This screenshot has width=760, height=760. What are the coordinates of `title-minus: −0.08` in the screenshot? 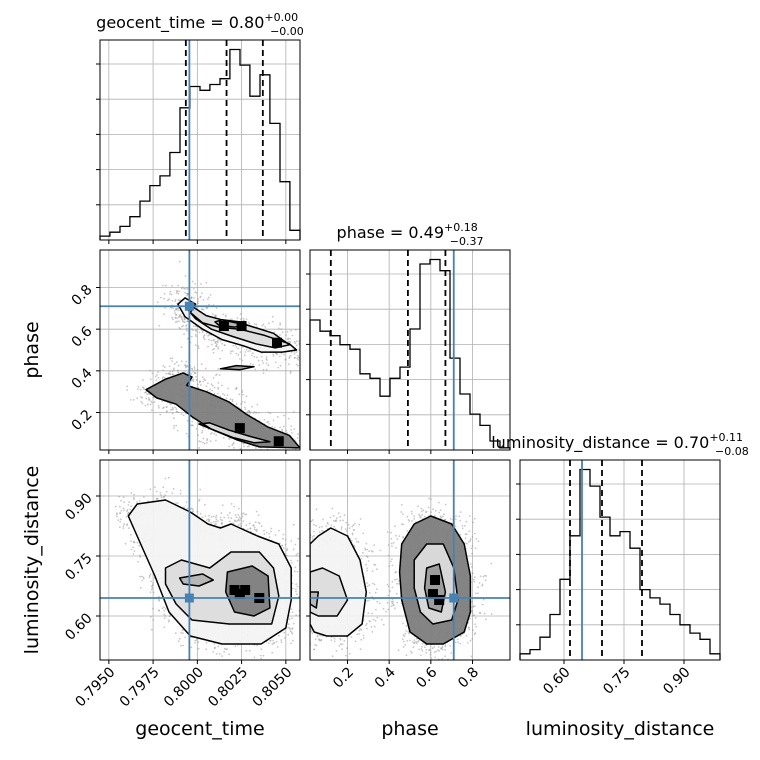 It's located at (732, 451).